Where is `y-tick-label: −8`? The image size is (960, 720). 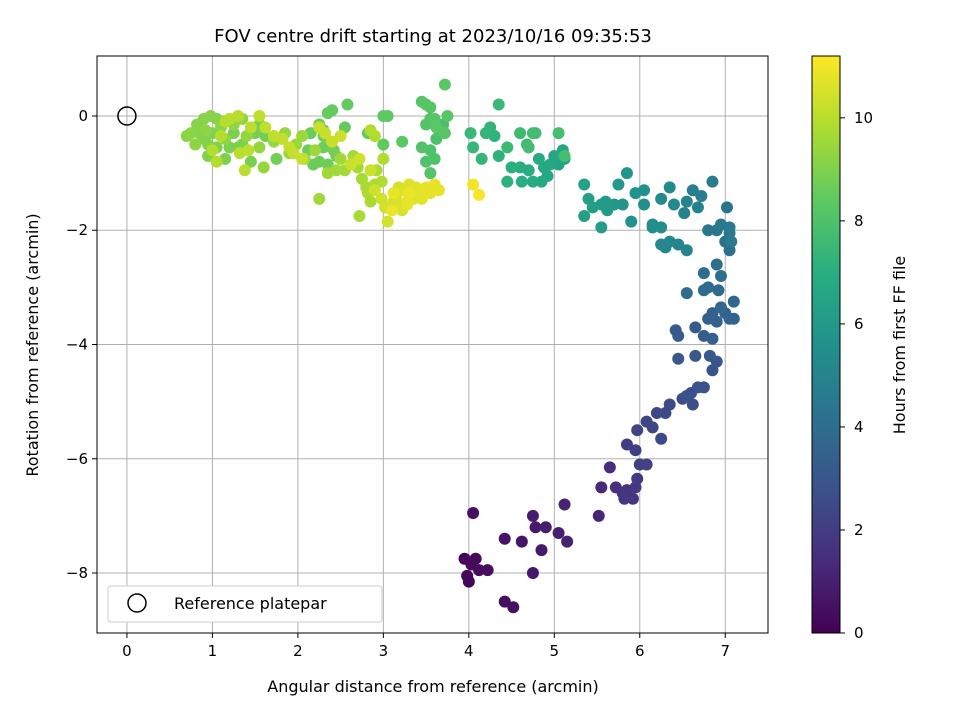 y-tick-label: −8 is located at coordinates (77, 573).